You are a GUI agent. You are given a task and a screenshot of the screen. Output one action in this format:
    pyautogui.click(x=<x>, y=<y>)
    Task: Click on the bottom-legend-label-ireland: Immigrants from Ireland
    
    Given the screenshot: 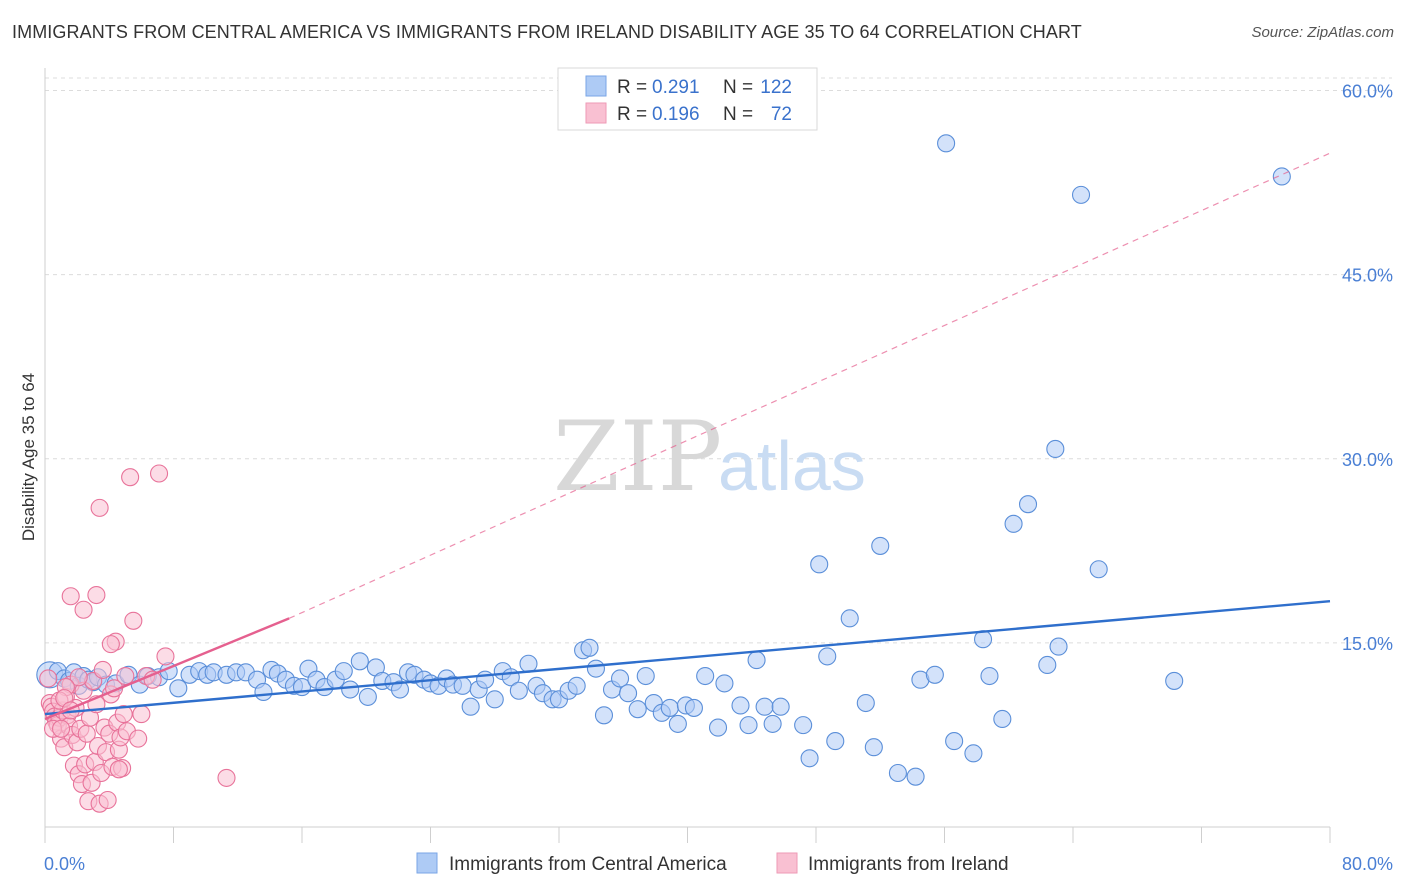 What is the action you would take?
    pyautogui.click(x=908, y=864)
    